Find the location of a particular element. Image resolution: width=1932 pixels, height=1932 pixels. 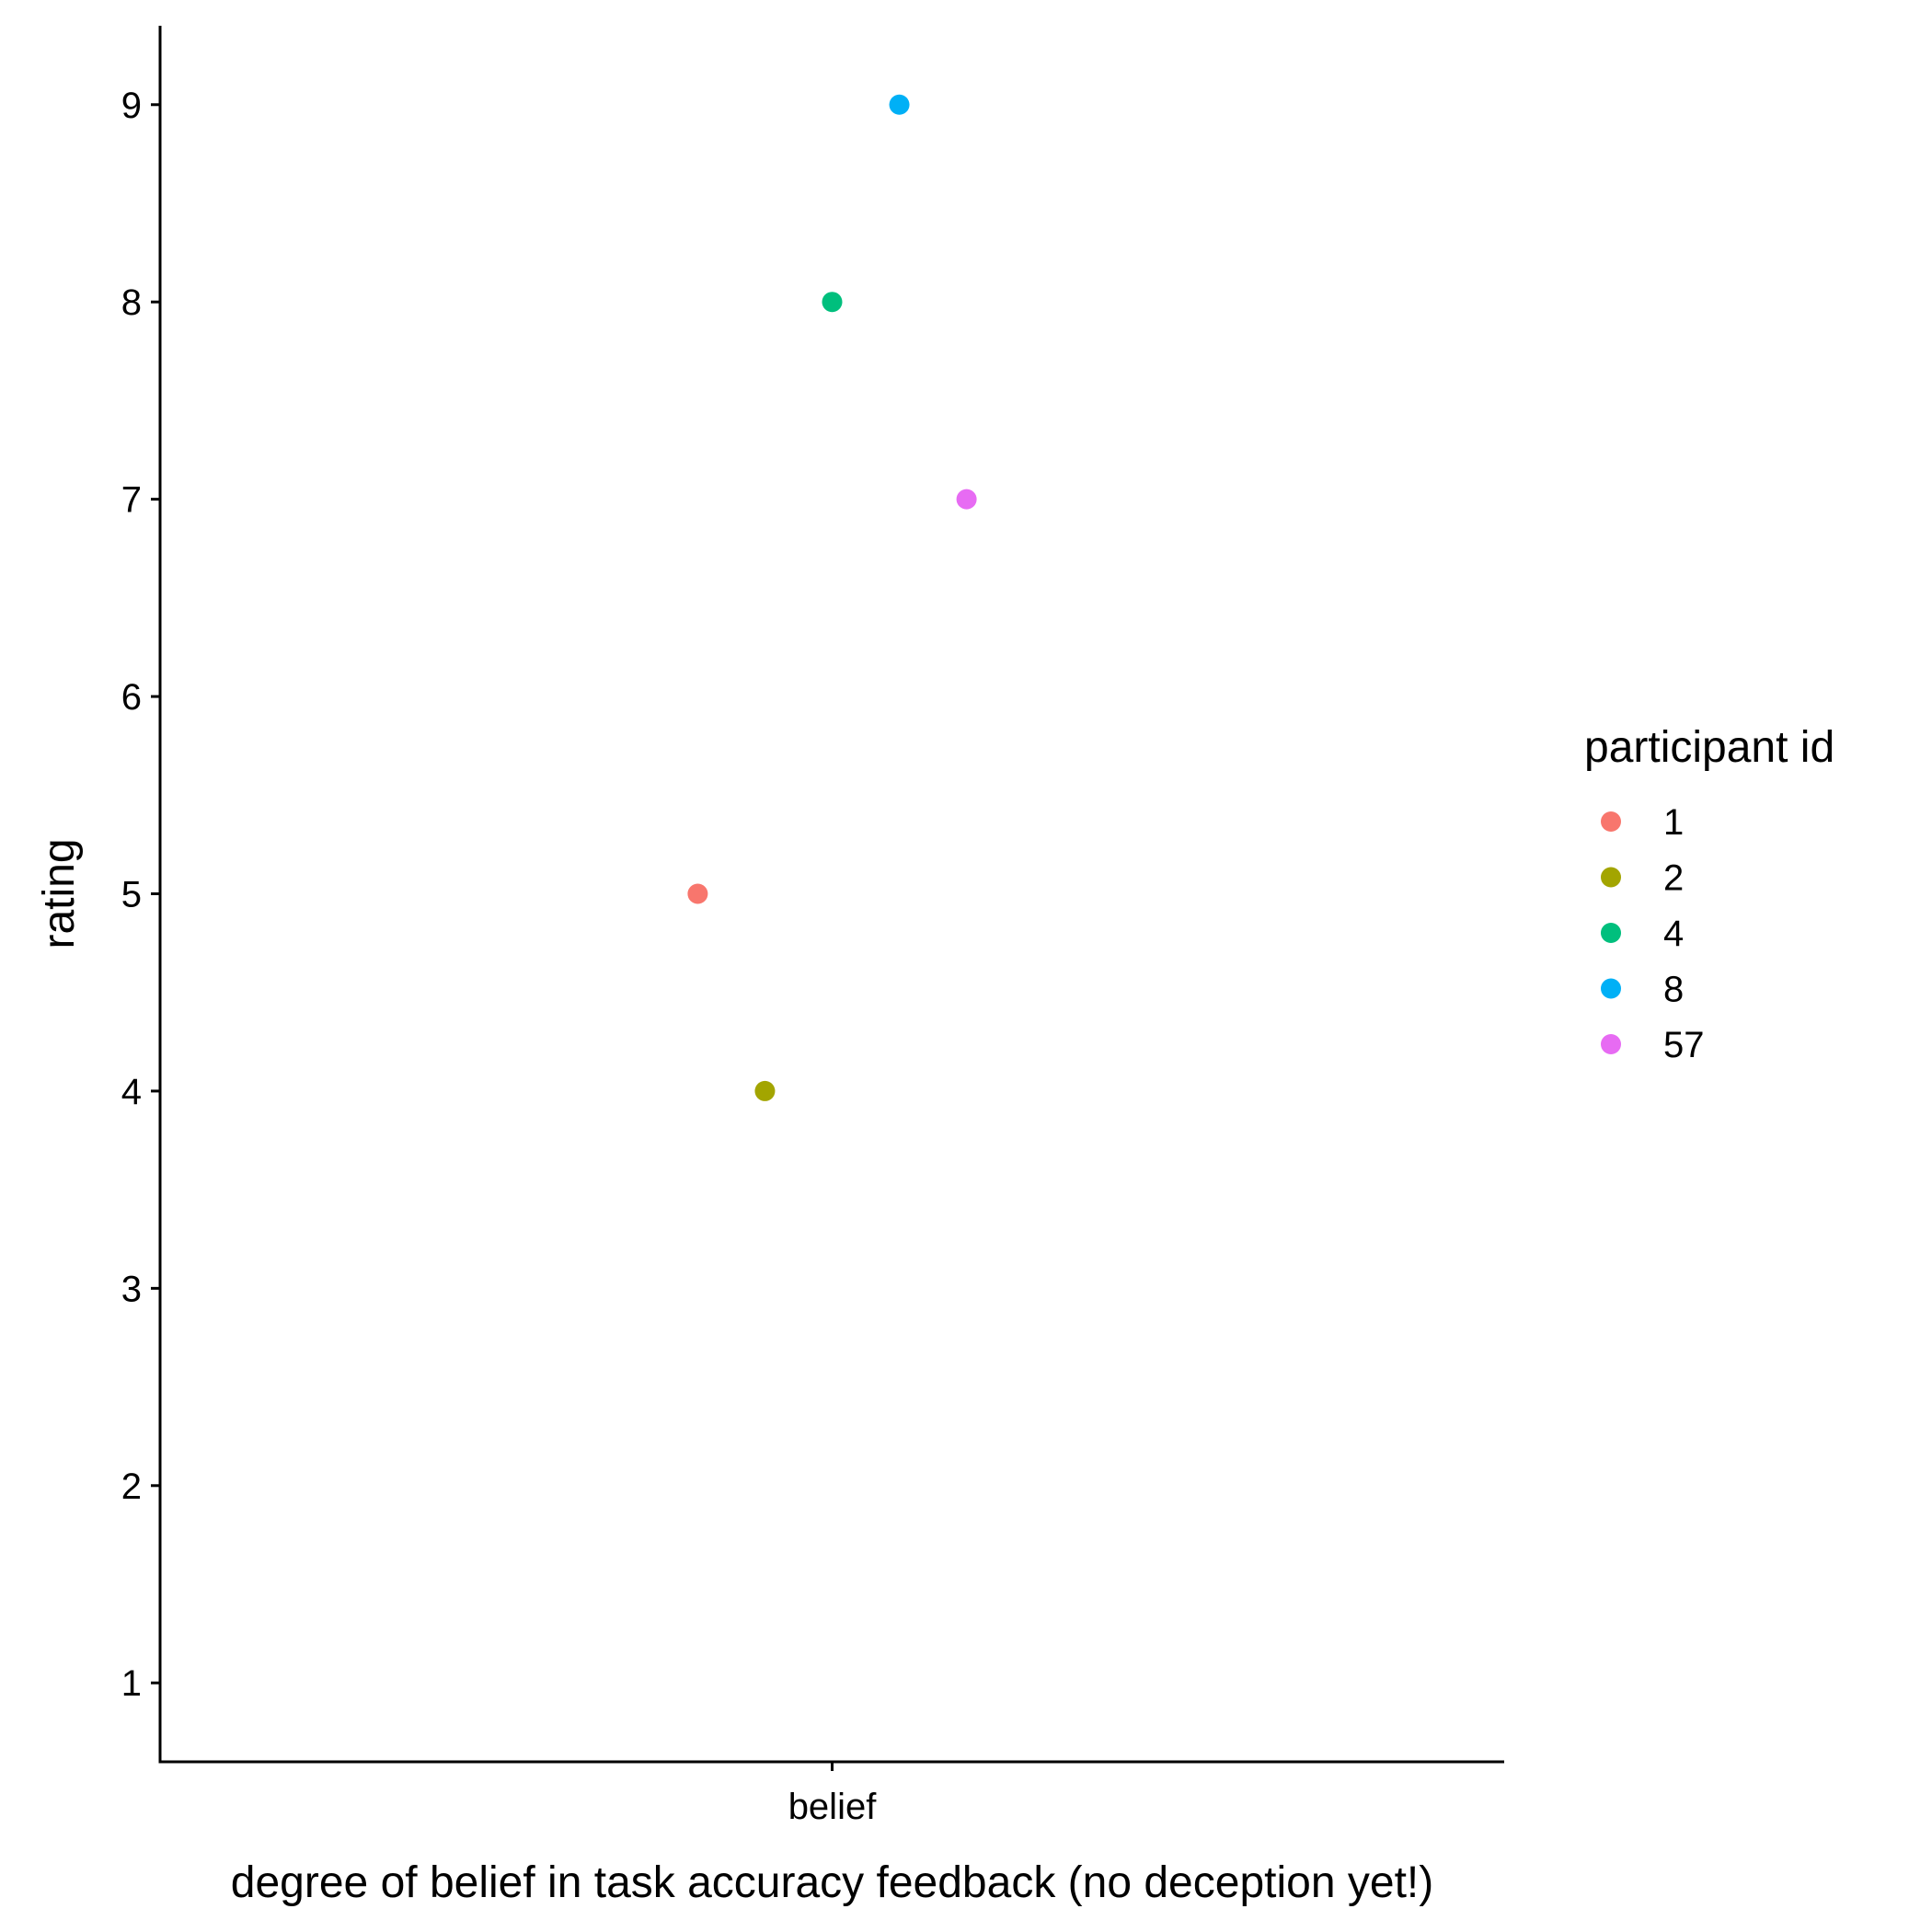

y-tick-label: 5 is located at coordinates (131, 895).